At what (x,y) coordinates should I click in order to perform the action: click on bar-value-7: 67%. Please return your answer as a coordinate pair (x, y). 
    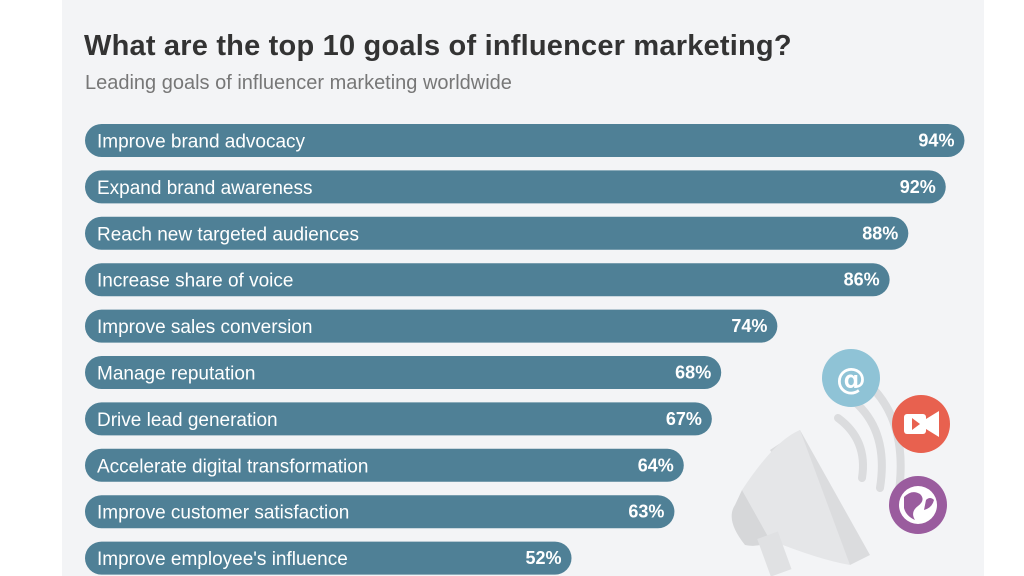
    Looking at the image, I should click on (684, 419).